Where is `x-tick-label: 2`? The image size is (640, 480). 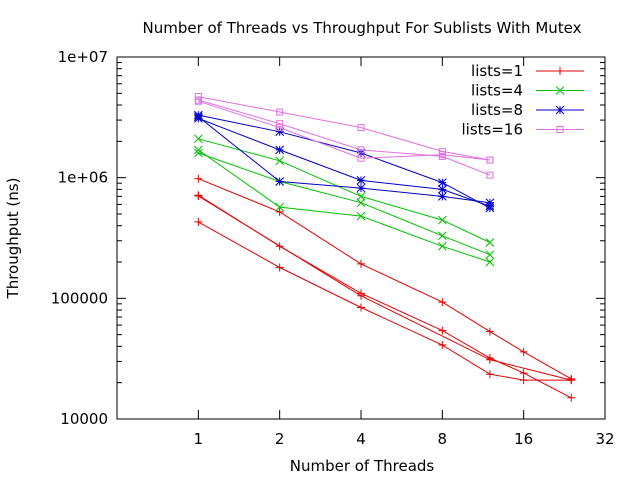
x-tick-label: 2 is located at coordinates (280, 439).